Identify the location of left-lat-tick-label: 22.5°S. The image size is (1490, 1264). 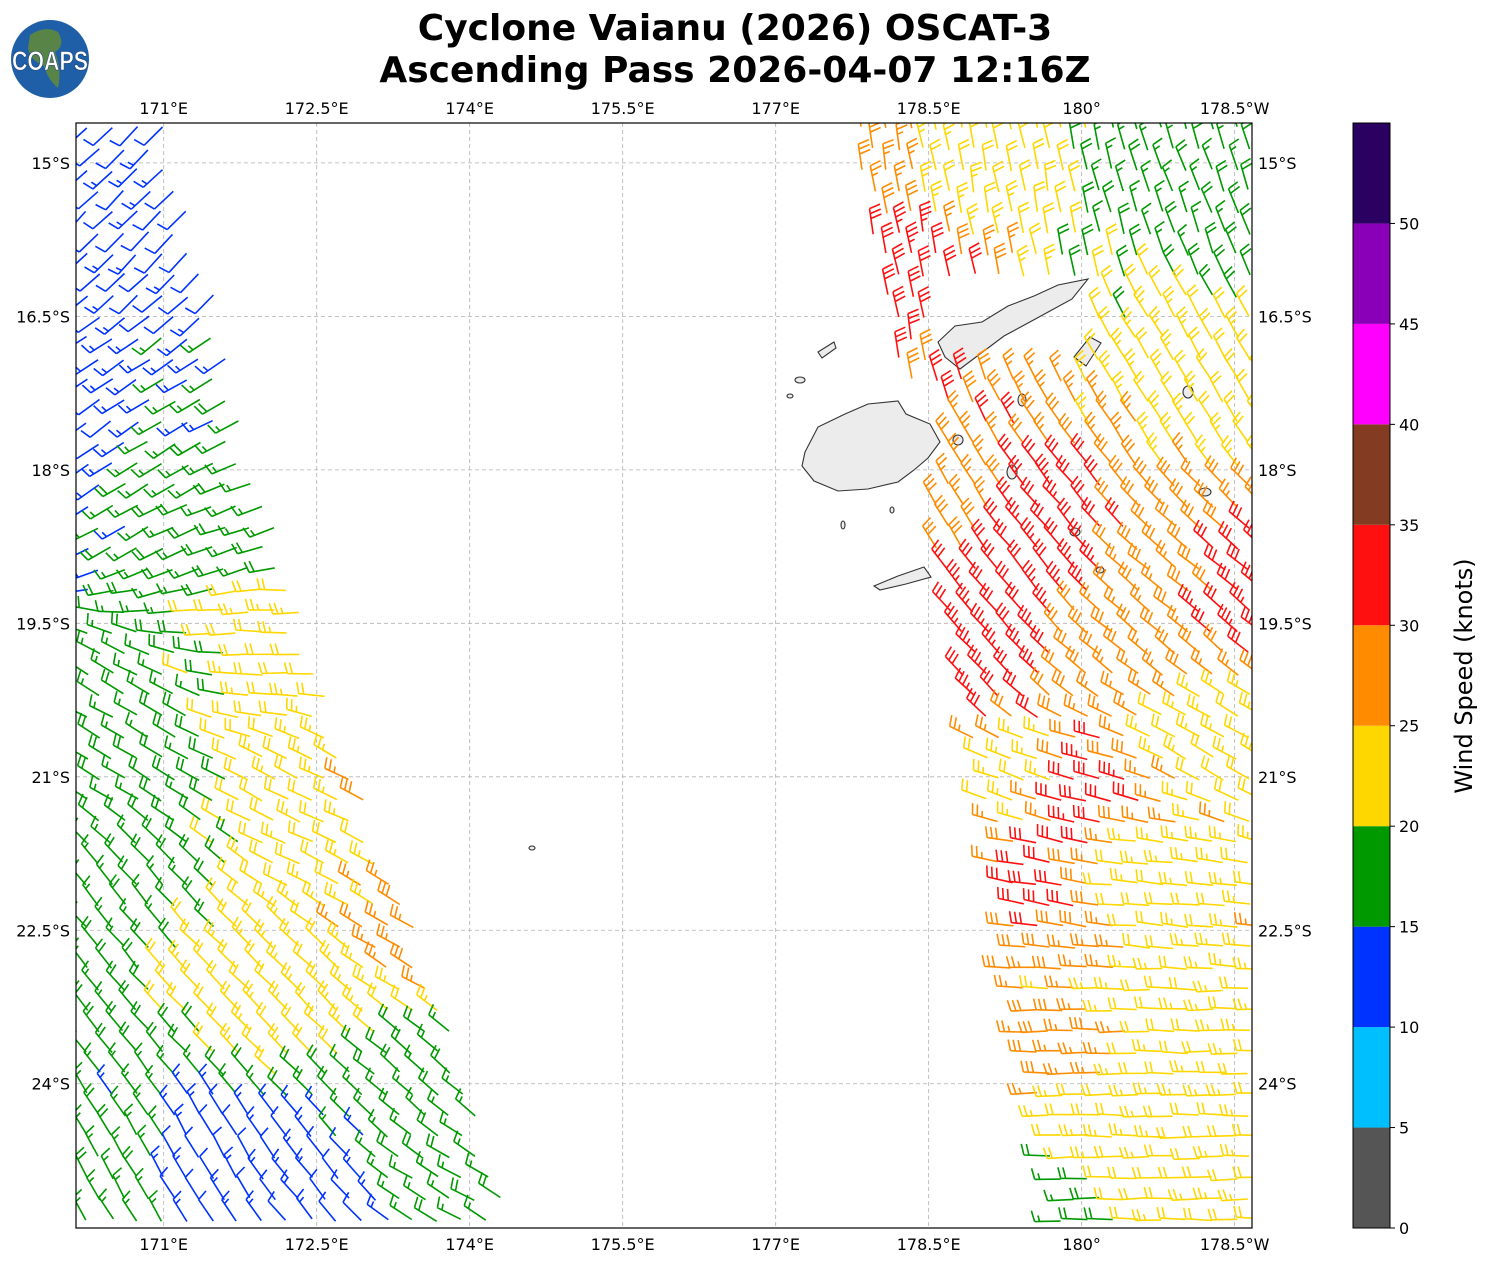
(43, 930).